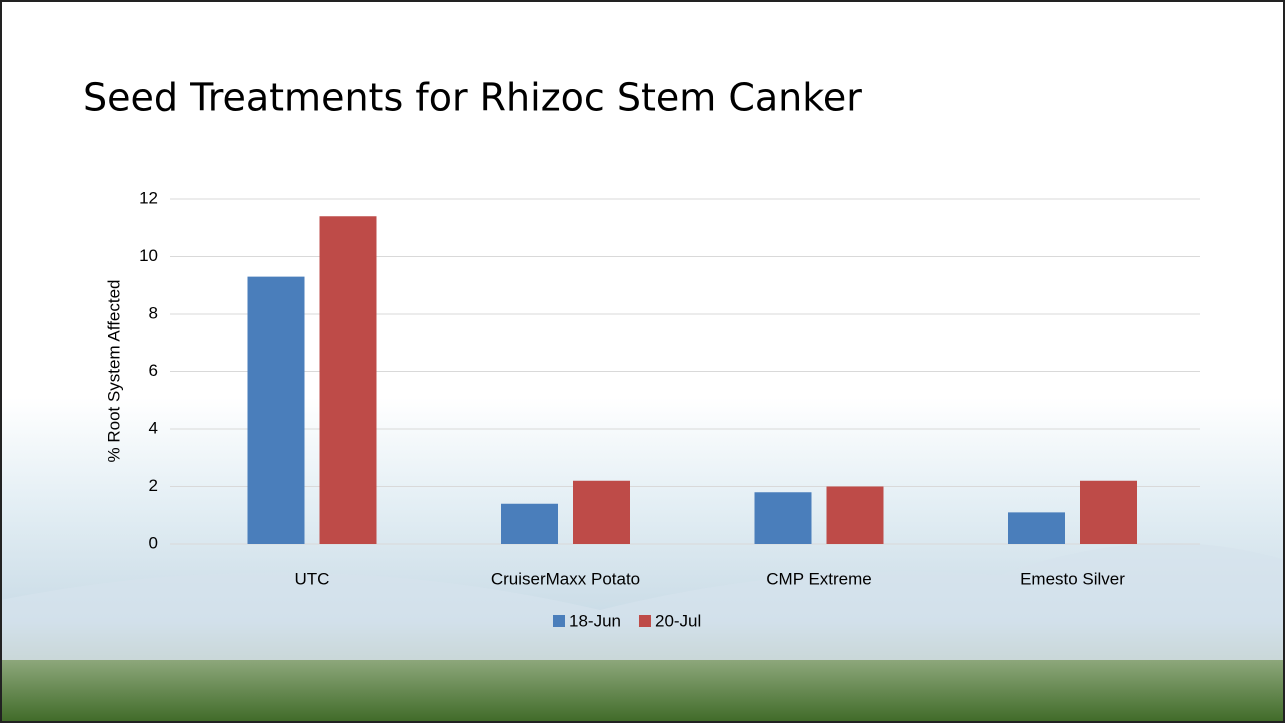 The height and width of the screenshot is (723, 1285). I want to click on y-tick-label: 6, so click(153, 370).